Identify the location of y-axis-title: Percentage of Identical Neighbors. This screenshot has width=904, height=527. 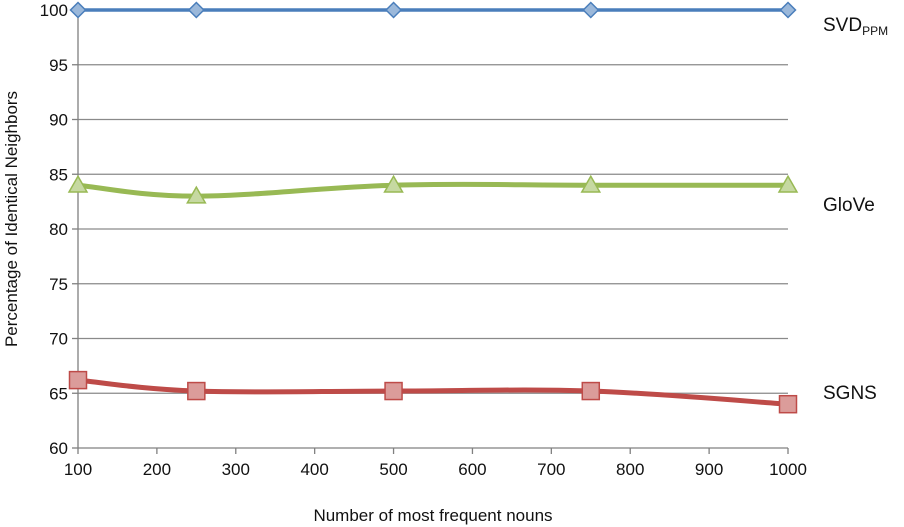
(11, 219).